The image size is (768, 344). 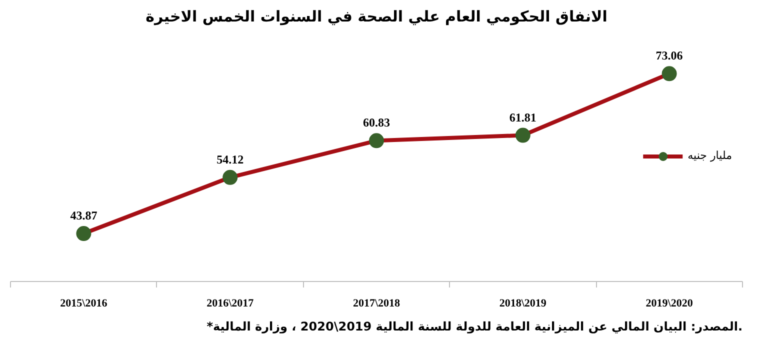 I want to click on legend-label: مليار جنيه, so click(x=710, y=155).